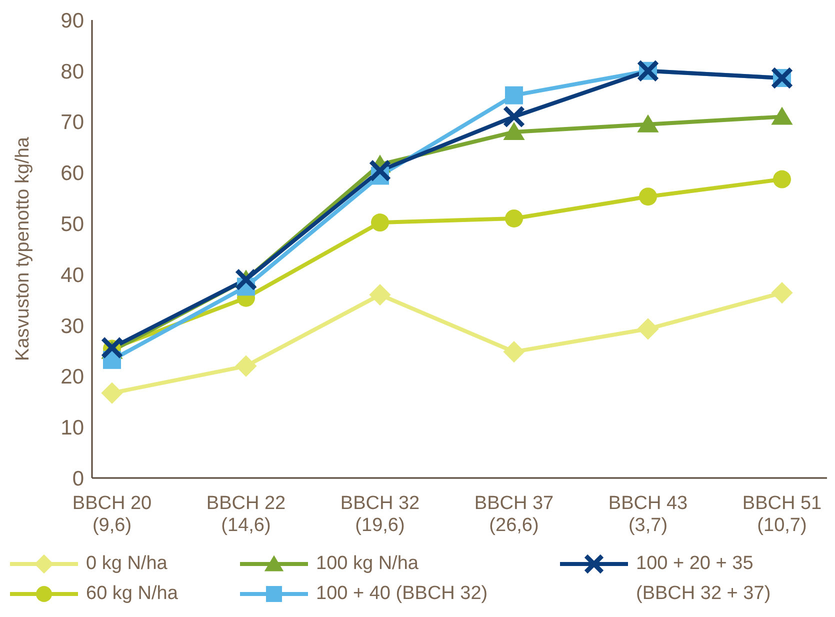 The height and width of the screenshot is (617, 835). I want to click on x-tick-label: BBCH 20 (9,6), so click(112, 514).